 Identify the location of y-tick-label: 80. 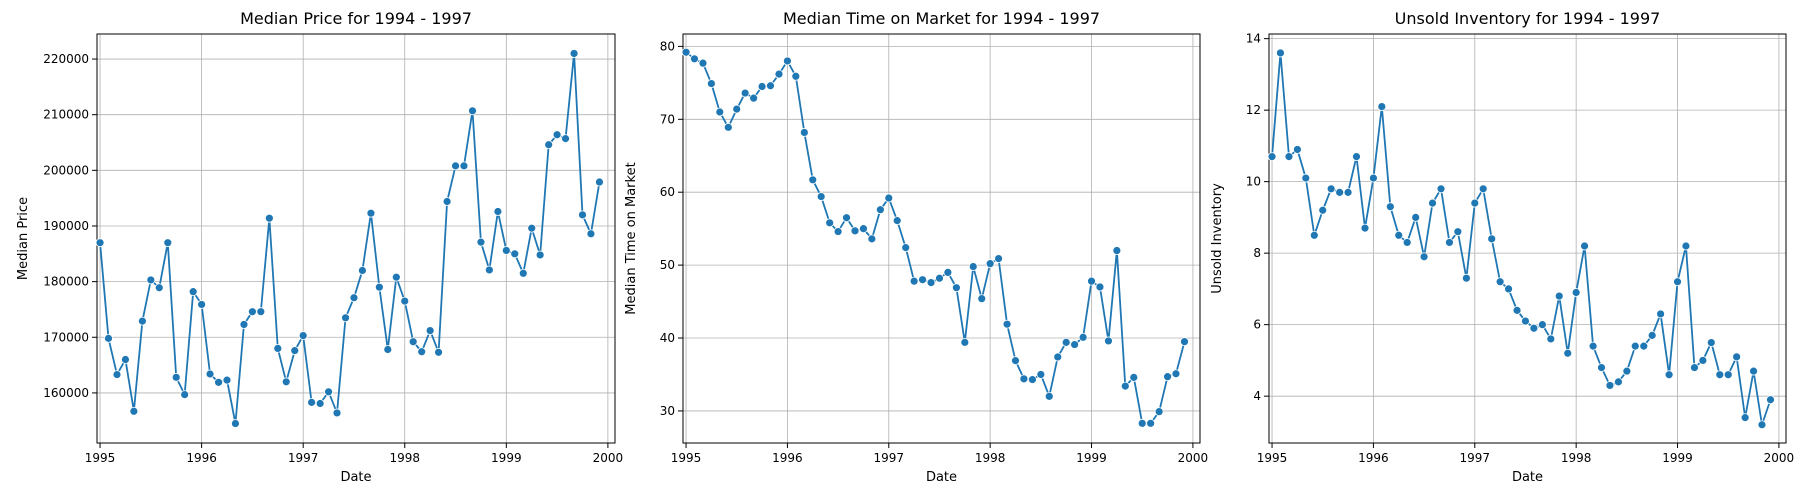
(667, 46).